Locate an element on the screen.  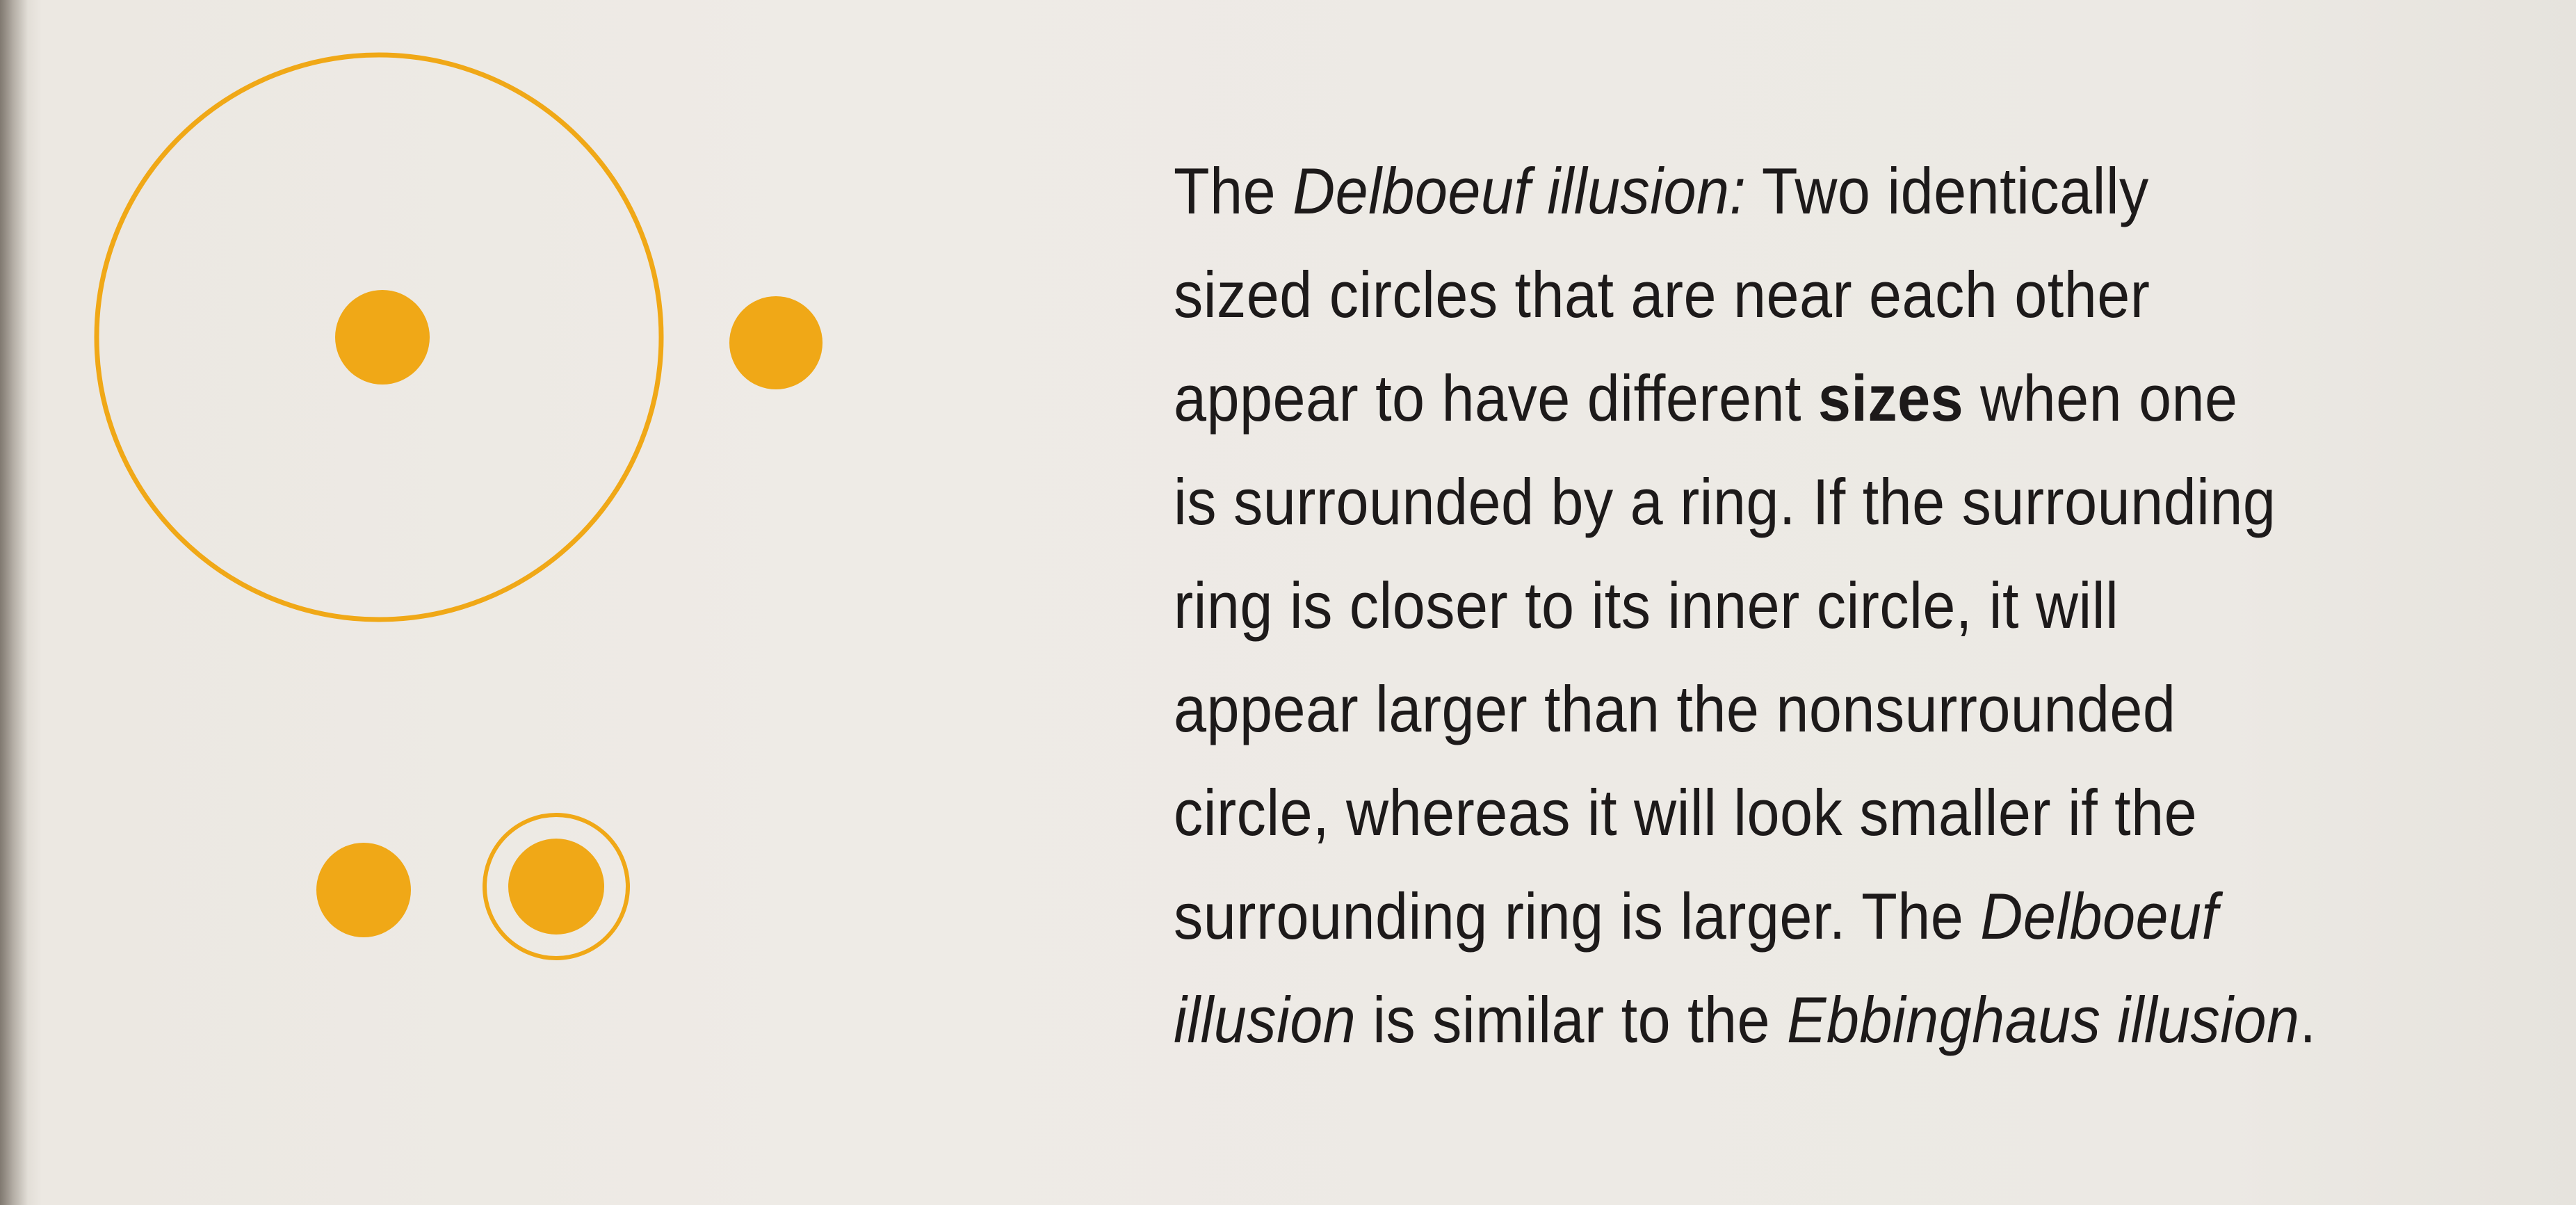
caption-text: when one is located at coordinates (2100, 398).